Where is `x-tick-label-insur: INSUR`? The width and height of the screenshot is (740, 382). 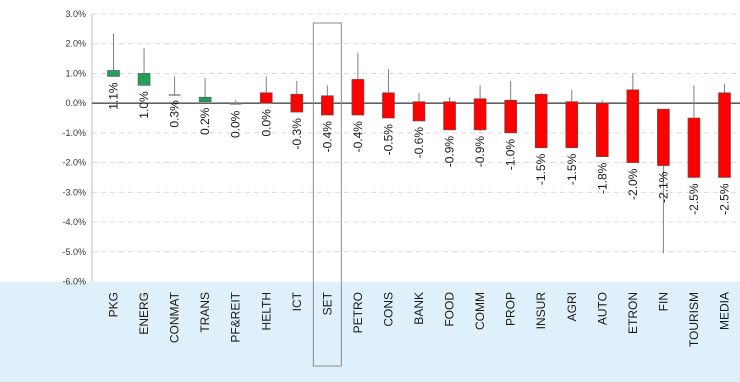
x-tick-label-insur: INSUR is located at coordinates (541, 311).